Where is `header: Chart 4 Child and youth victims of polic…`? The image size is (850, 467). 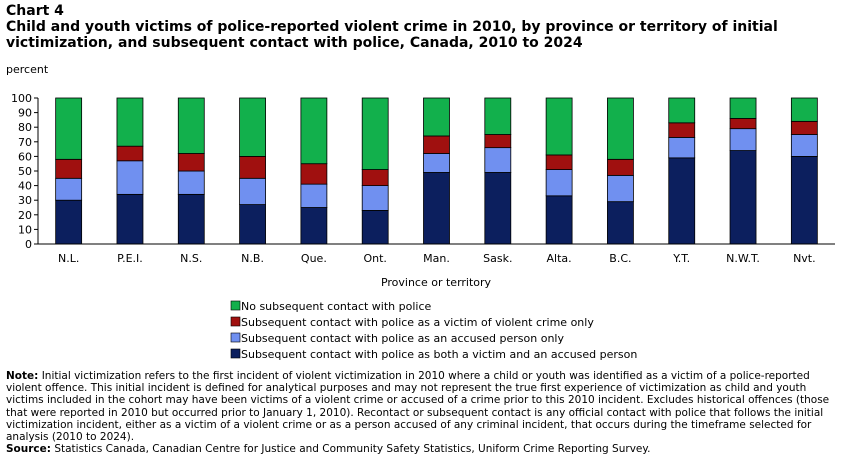
header: Chart 4 Child and youth victims of polic… is located at coordinates (421, 27).